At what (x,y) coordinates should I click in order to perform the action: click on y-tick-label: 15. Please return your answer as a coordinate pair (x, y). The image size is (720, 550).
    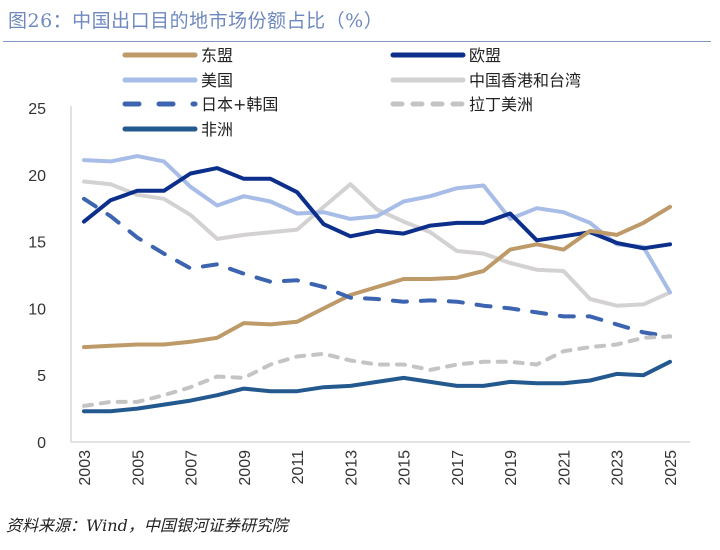
    Looking at the image, I should click on (37, 243).